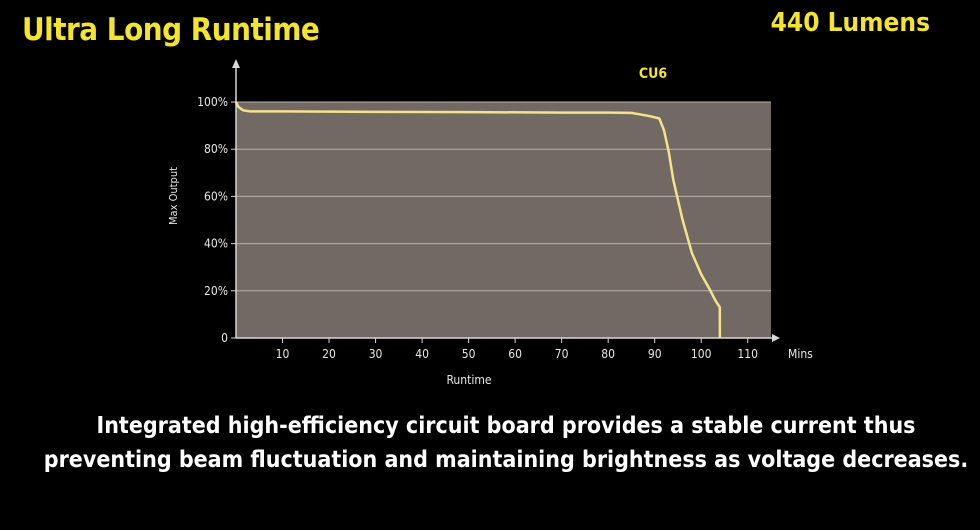 Image resolution: width=980 pixels, height=530 pixels. Describe the element at coordinates (776, 338) in the screenshot. I see `x-axis-arrow` at that location.